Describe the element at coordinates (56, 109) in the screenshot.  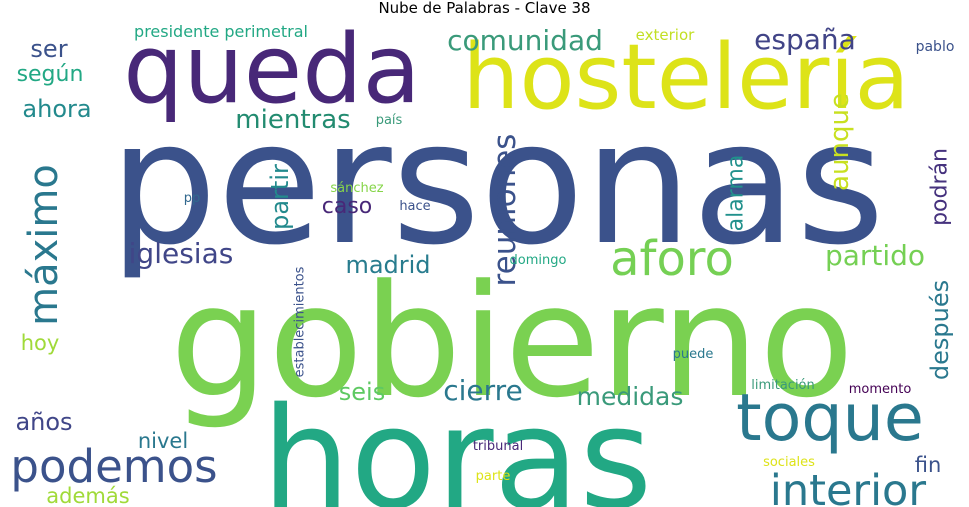
I see `word-ahora: ahora` at that location.